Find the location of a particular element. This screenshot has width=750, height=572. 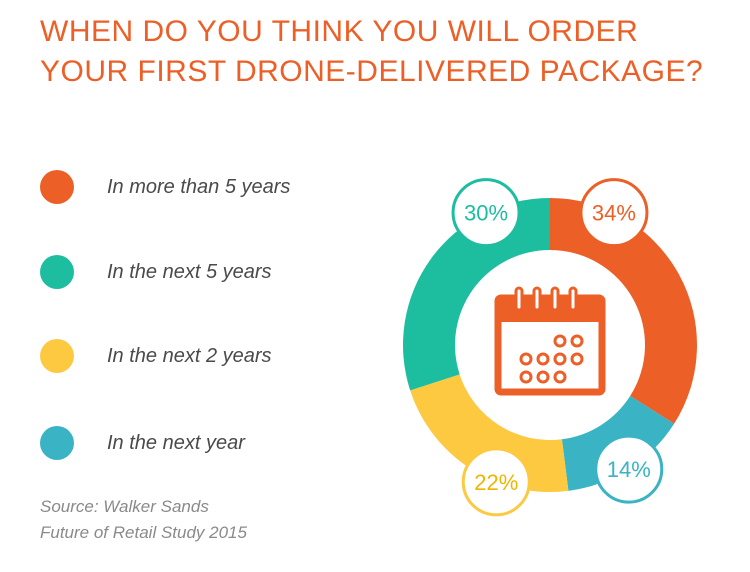

legend-item-next-year: In the next year is located at coordinates (142, 443).